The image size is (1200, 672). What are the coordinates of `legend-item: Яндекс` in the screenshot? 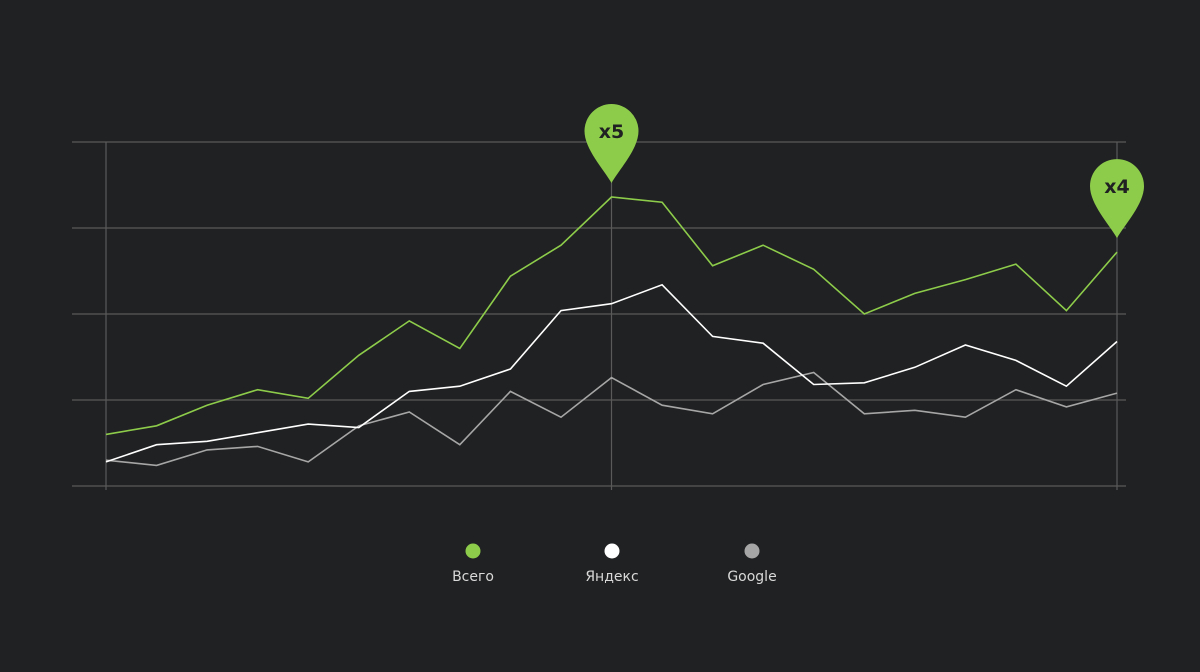 It's located at (612, 564).